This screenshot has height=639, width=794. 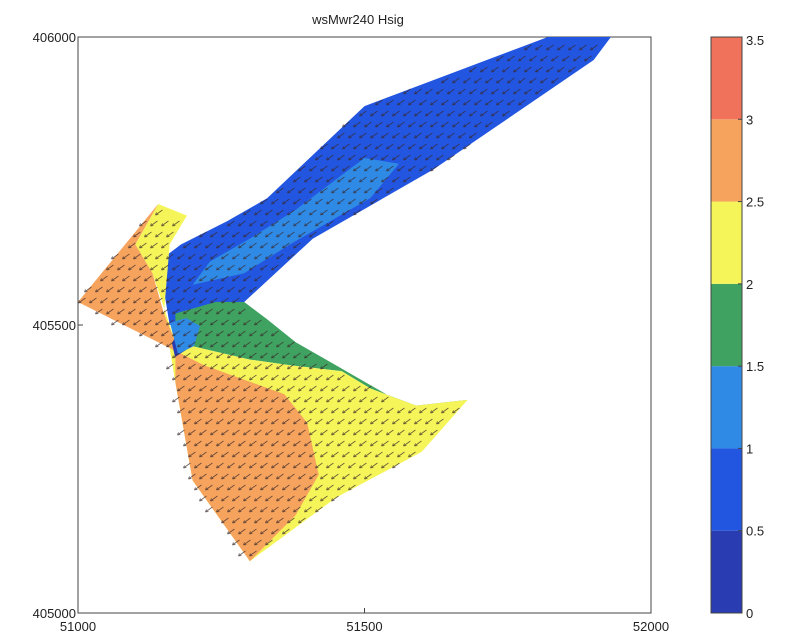 I want to click on colorbar-tick-label: 1, so click(x=749, y=448).